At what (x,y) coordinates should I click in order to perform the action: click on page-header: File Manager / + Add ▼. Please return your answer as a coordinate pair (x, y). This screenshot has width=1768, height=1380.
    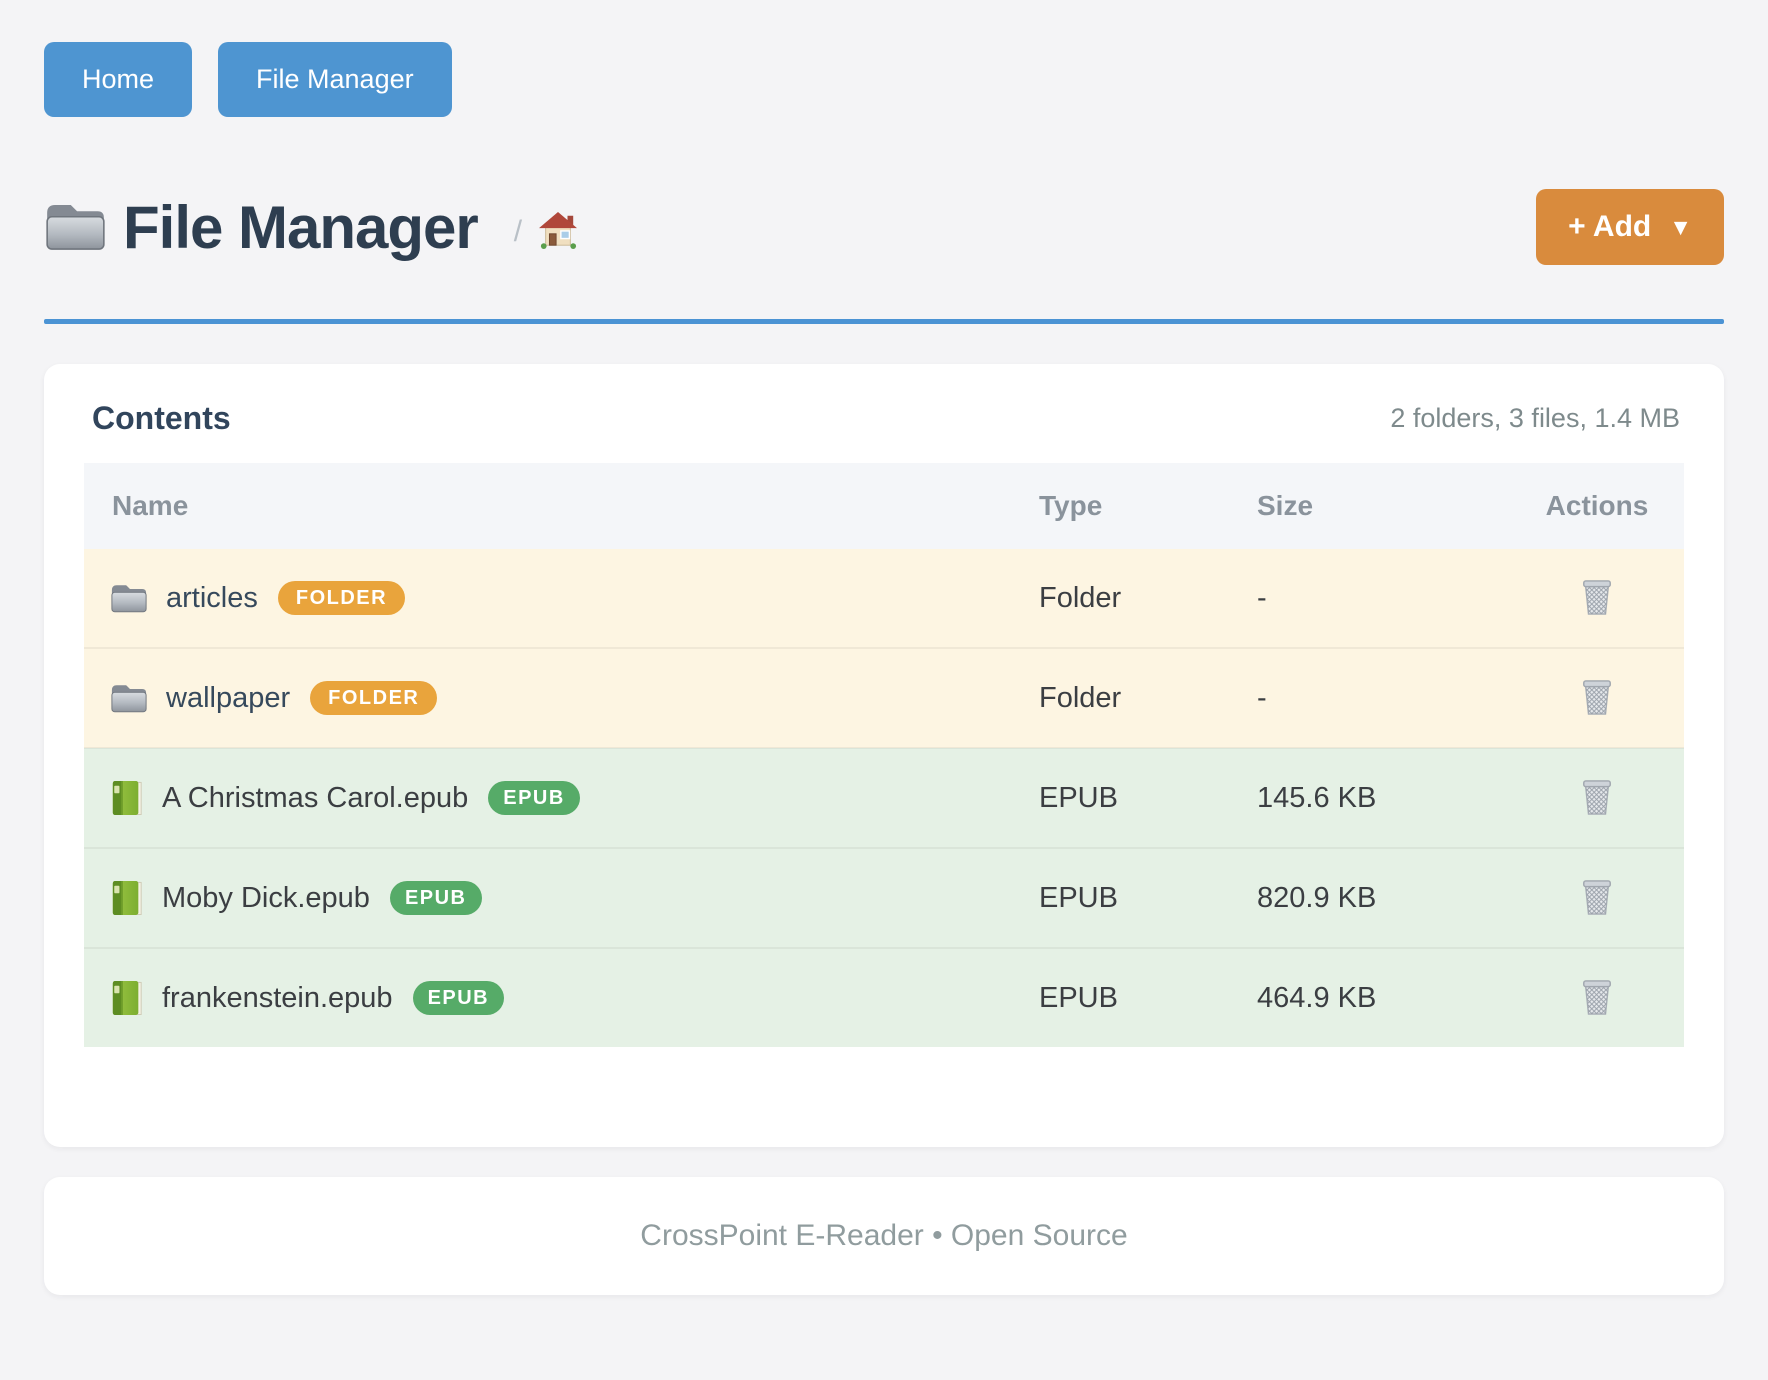
    Looking at the image, I should click on (884, 227).